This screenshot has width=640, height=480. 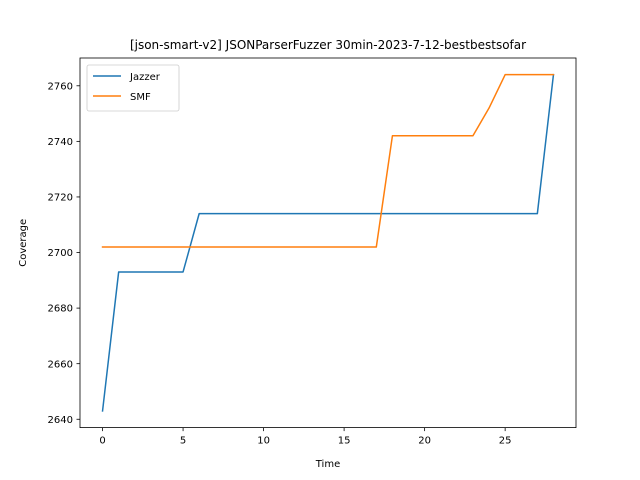 What do you see at coordinates (424, 441) in the screenshot?
I see `x-tick-label: 20` at bounding box center [424, 441].